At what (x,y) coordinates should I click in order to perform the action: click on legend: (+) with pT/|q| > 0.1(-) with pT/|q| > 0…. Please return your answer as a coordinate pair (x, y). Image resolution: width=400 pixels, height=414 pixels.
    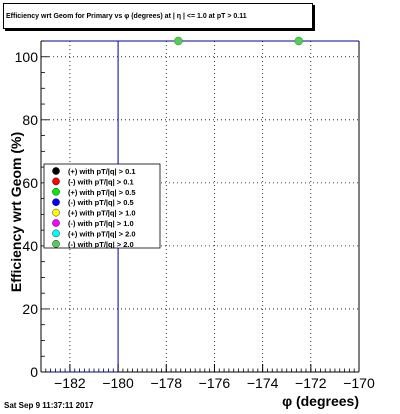
    Looking at the image, I should click on (102, 206).